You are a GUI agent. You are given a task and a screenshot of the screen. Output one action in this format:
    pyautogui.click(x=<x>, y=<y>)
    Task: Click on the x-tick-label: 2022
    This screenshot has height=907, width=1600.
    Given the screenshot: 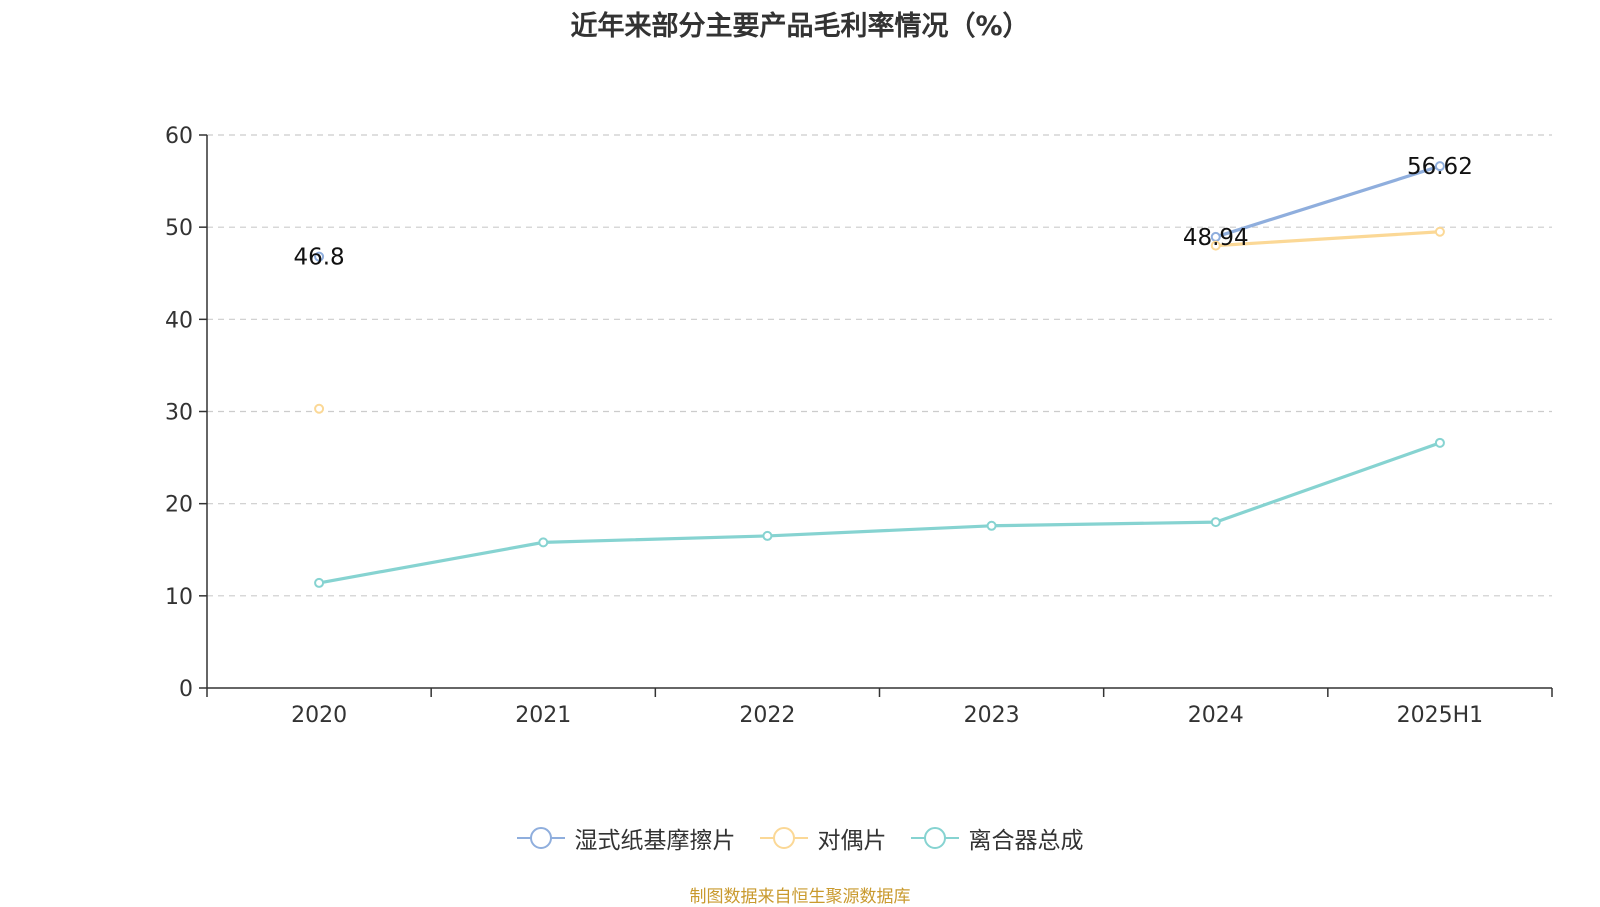 What is the action you would take?
    pyautogui.click(x=767, y=715)
    